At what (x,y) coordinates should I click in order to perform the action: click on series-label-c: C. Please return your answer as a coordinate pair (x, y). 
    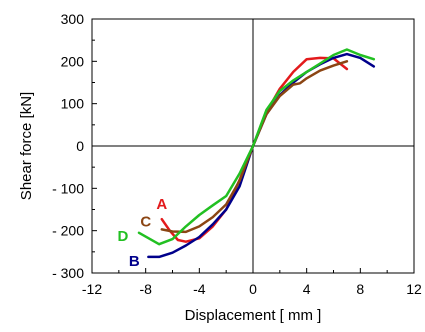
    Looking at the image, I should click on (145, 221).